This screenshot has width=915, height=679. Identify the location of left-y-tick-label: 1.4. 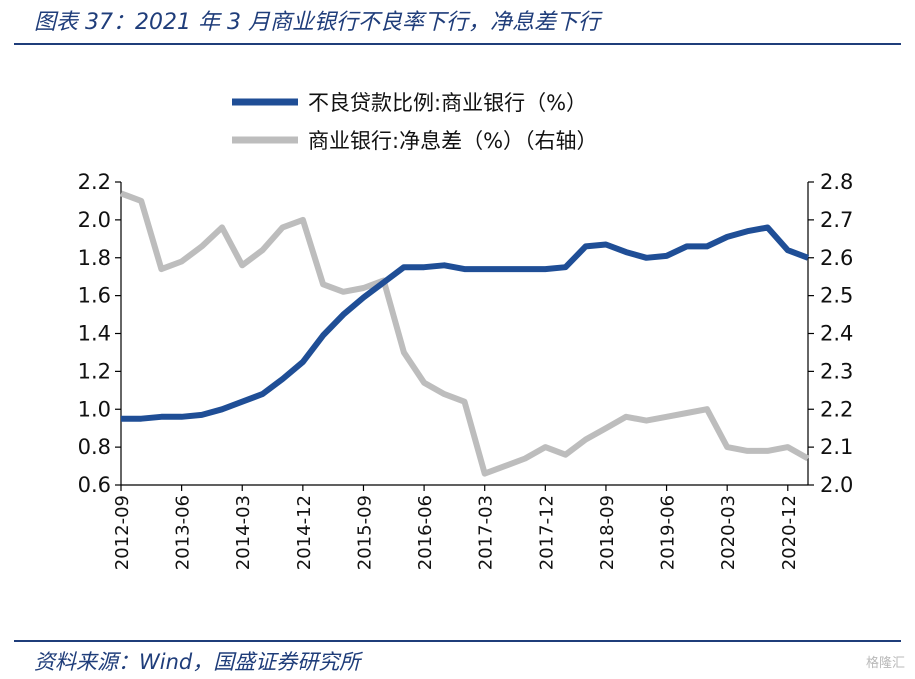
(94, 334).